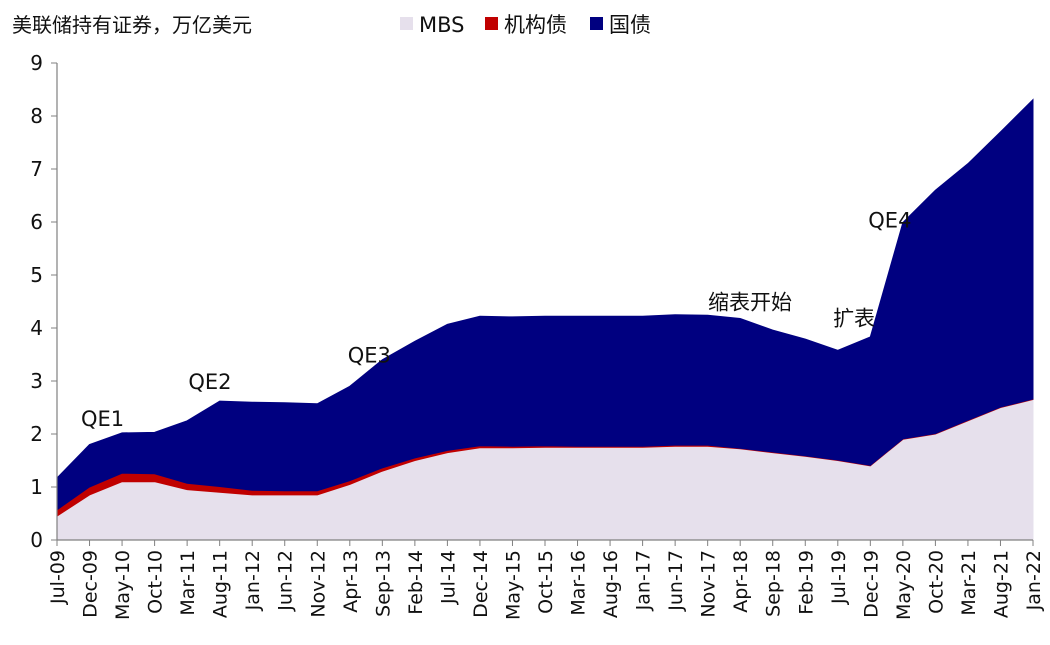 The height and width of the screenshot is (645, 1050). Describe the element at coordinates (36, 222) in the screenshot. I see `y-tick-label: 6` at that location.